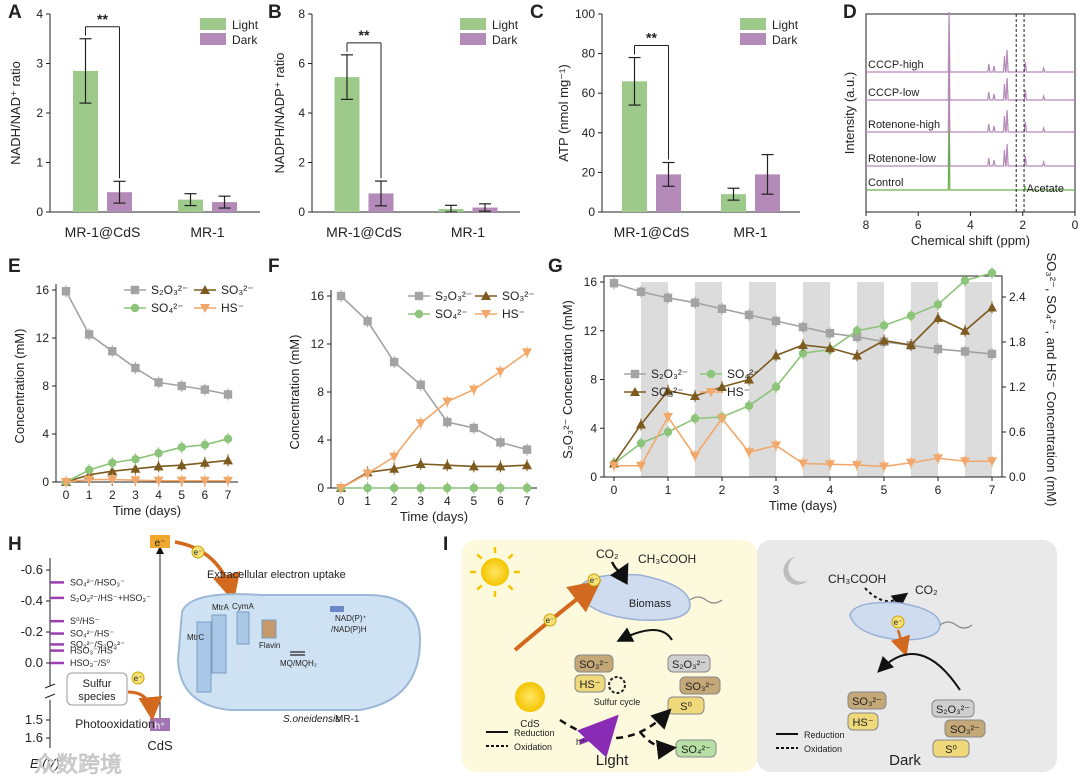 This screenshot has width=1080, height=778. I want to click on chart-c-ytick-label: 0, so click(591, 212).